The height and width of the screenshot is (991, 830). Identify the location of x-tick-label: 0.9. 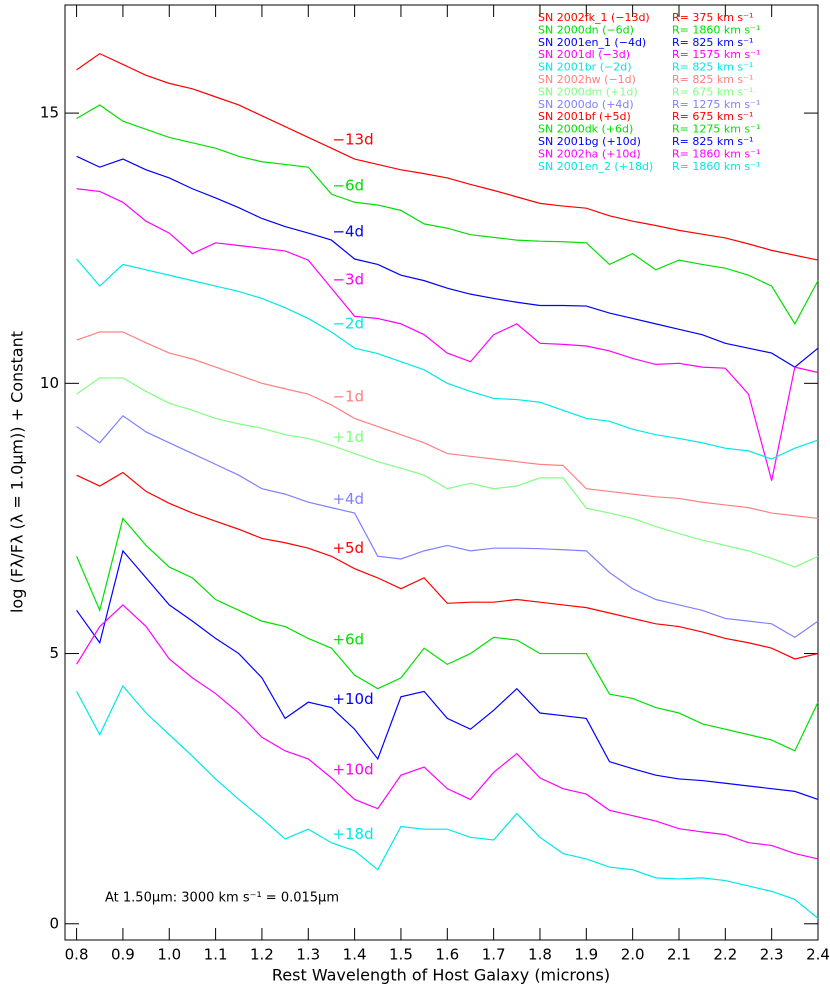
(123, 955).